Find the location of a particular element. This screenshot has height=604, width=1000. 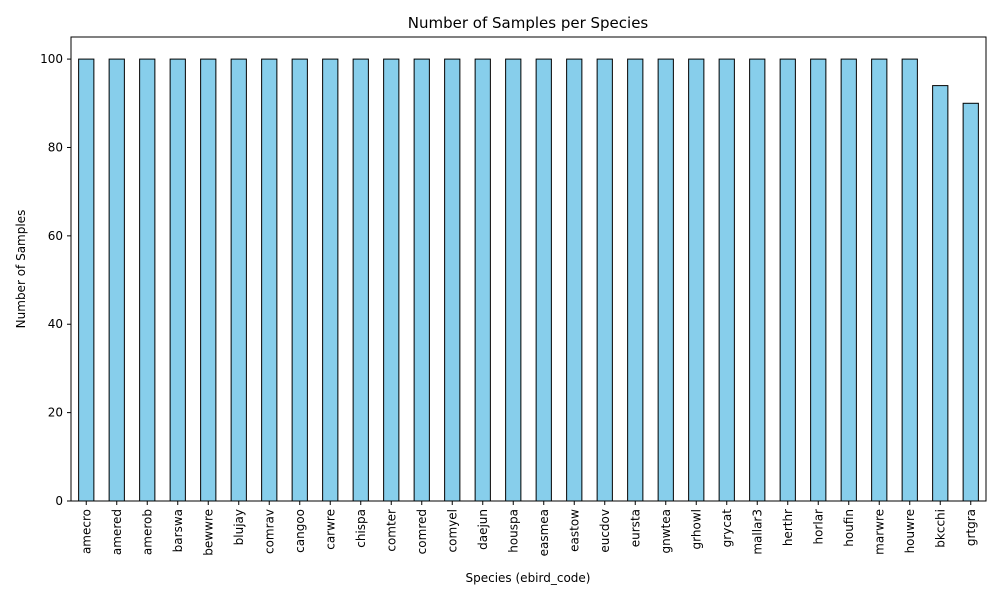

x-tick-label: easmea is located at coordinates (544, 532).